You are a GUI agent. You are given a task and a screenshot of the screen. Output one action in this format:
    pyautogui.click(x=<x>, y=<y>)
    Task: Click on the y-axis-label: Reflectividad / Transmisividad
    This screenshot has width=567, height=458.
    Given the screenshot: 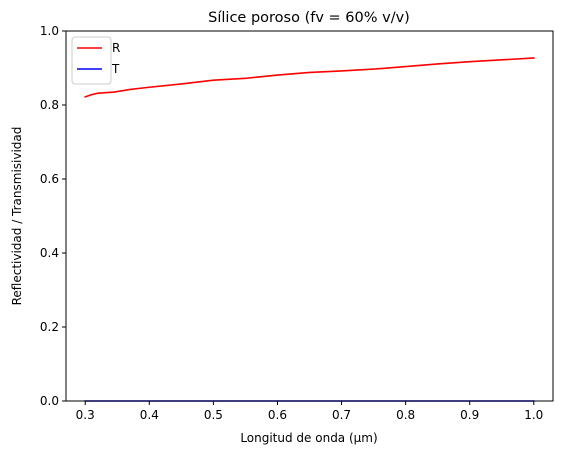 What is the action you would take?
    pyautogui.click(x=17, y=216)
    